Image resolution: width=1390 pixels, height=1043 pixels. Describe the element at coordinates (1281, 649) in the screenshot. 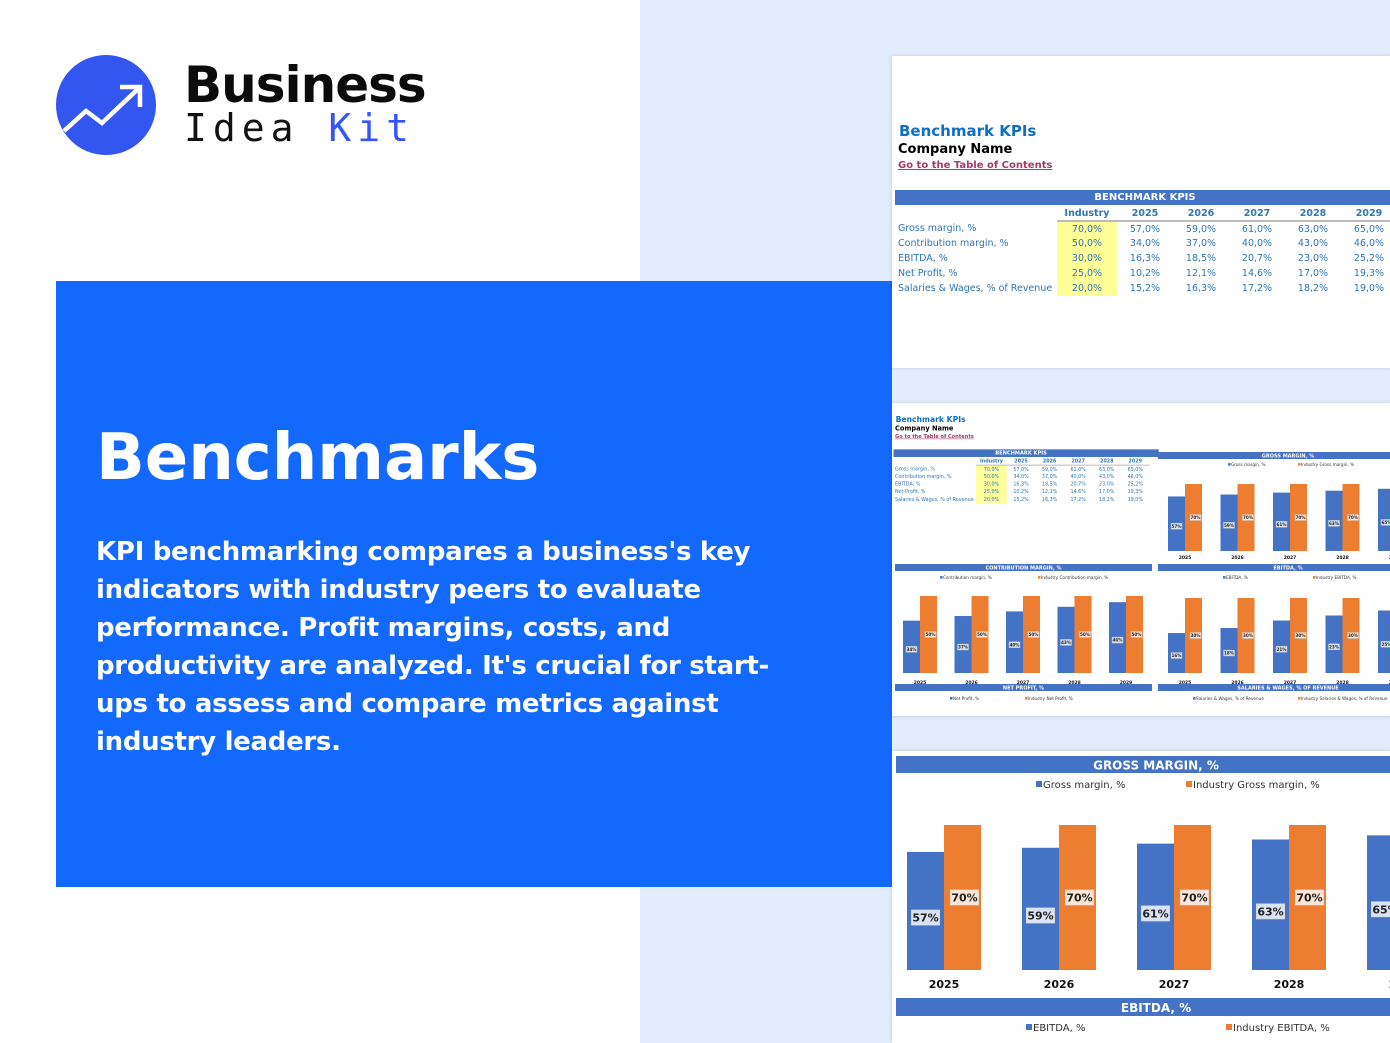

I see `data-label: 21%` at that location.